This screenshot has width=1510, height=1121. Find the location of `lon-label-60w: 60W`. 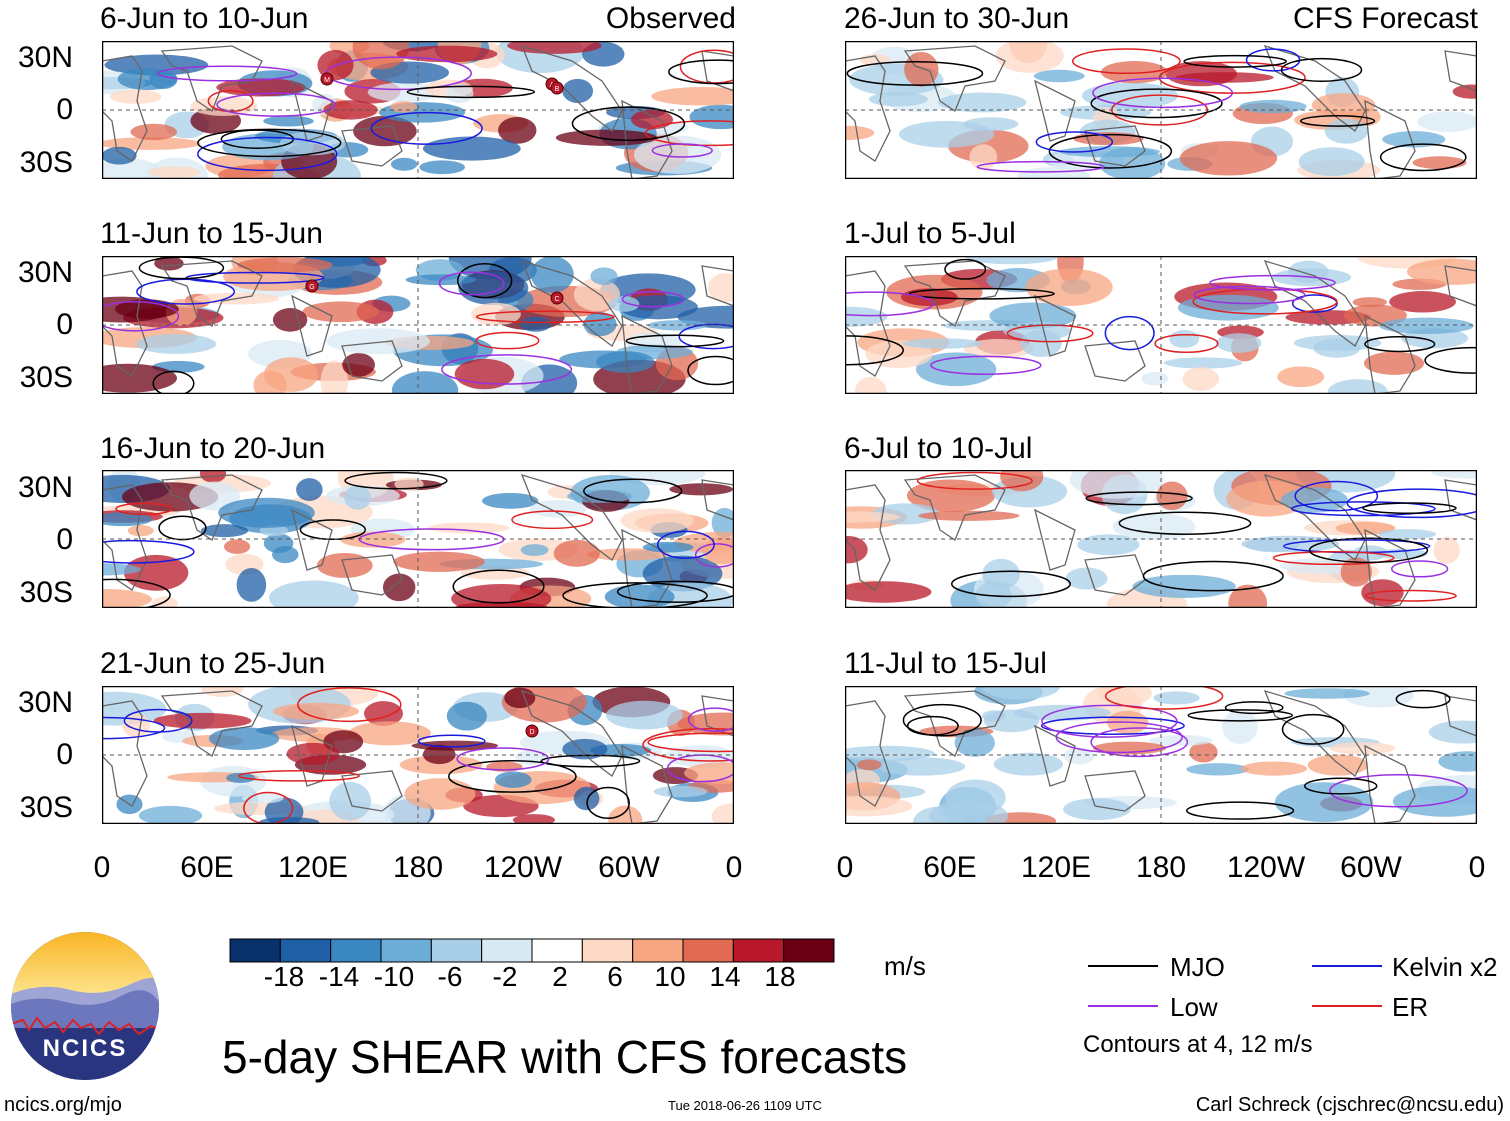

lon-label-60w: 60W is located at coordinates (1371, 867).